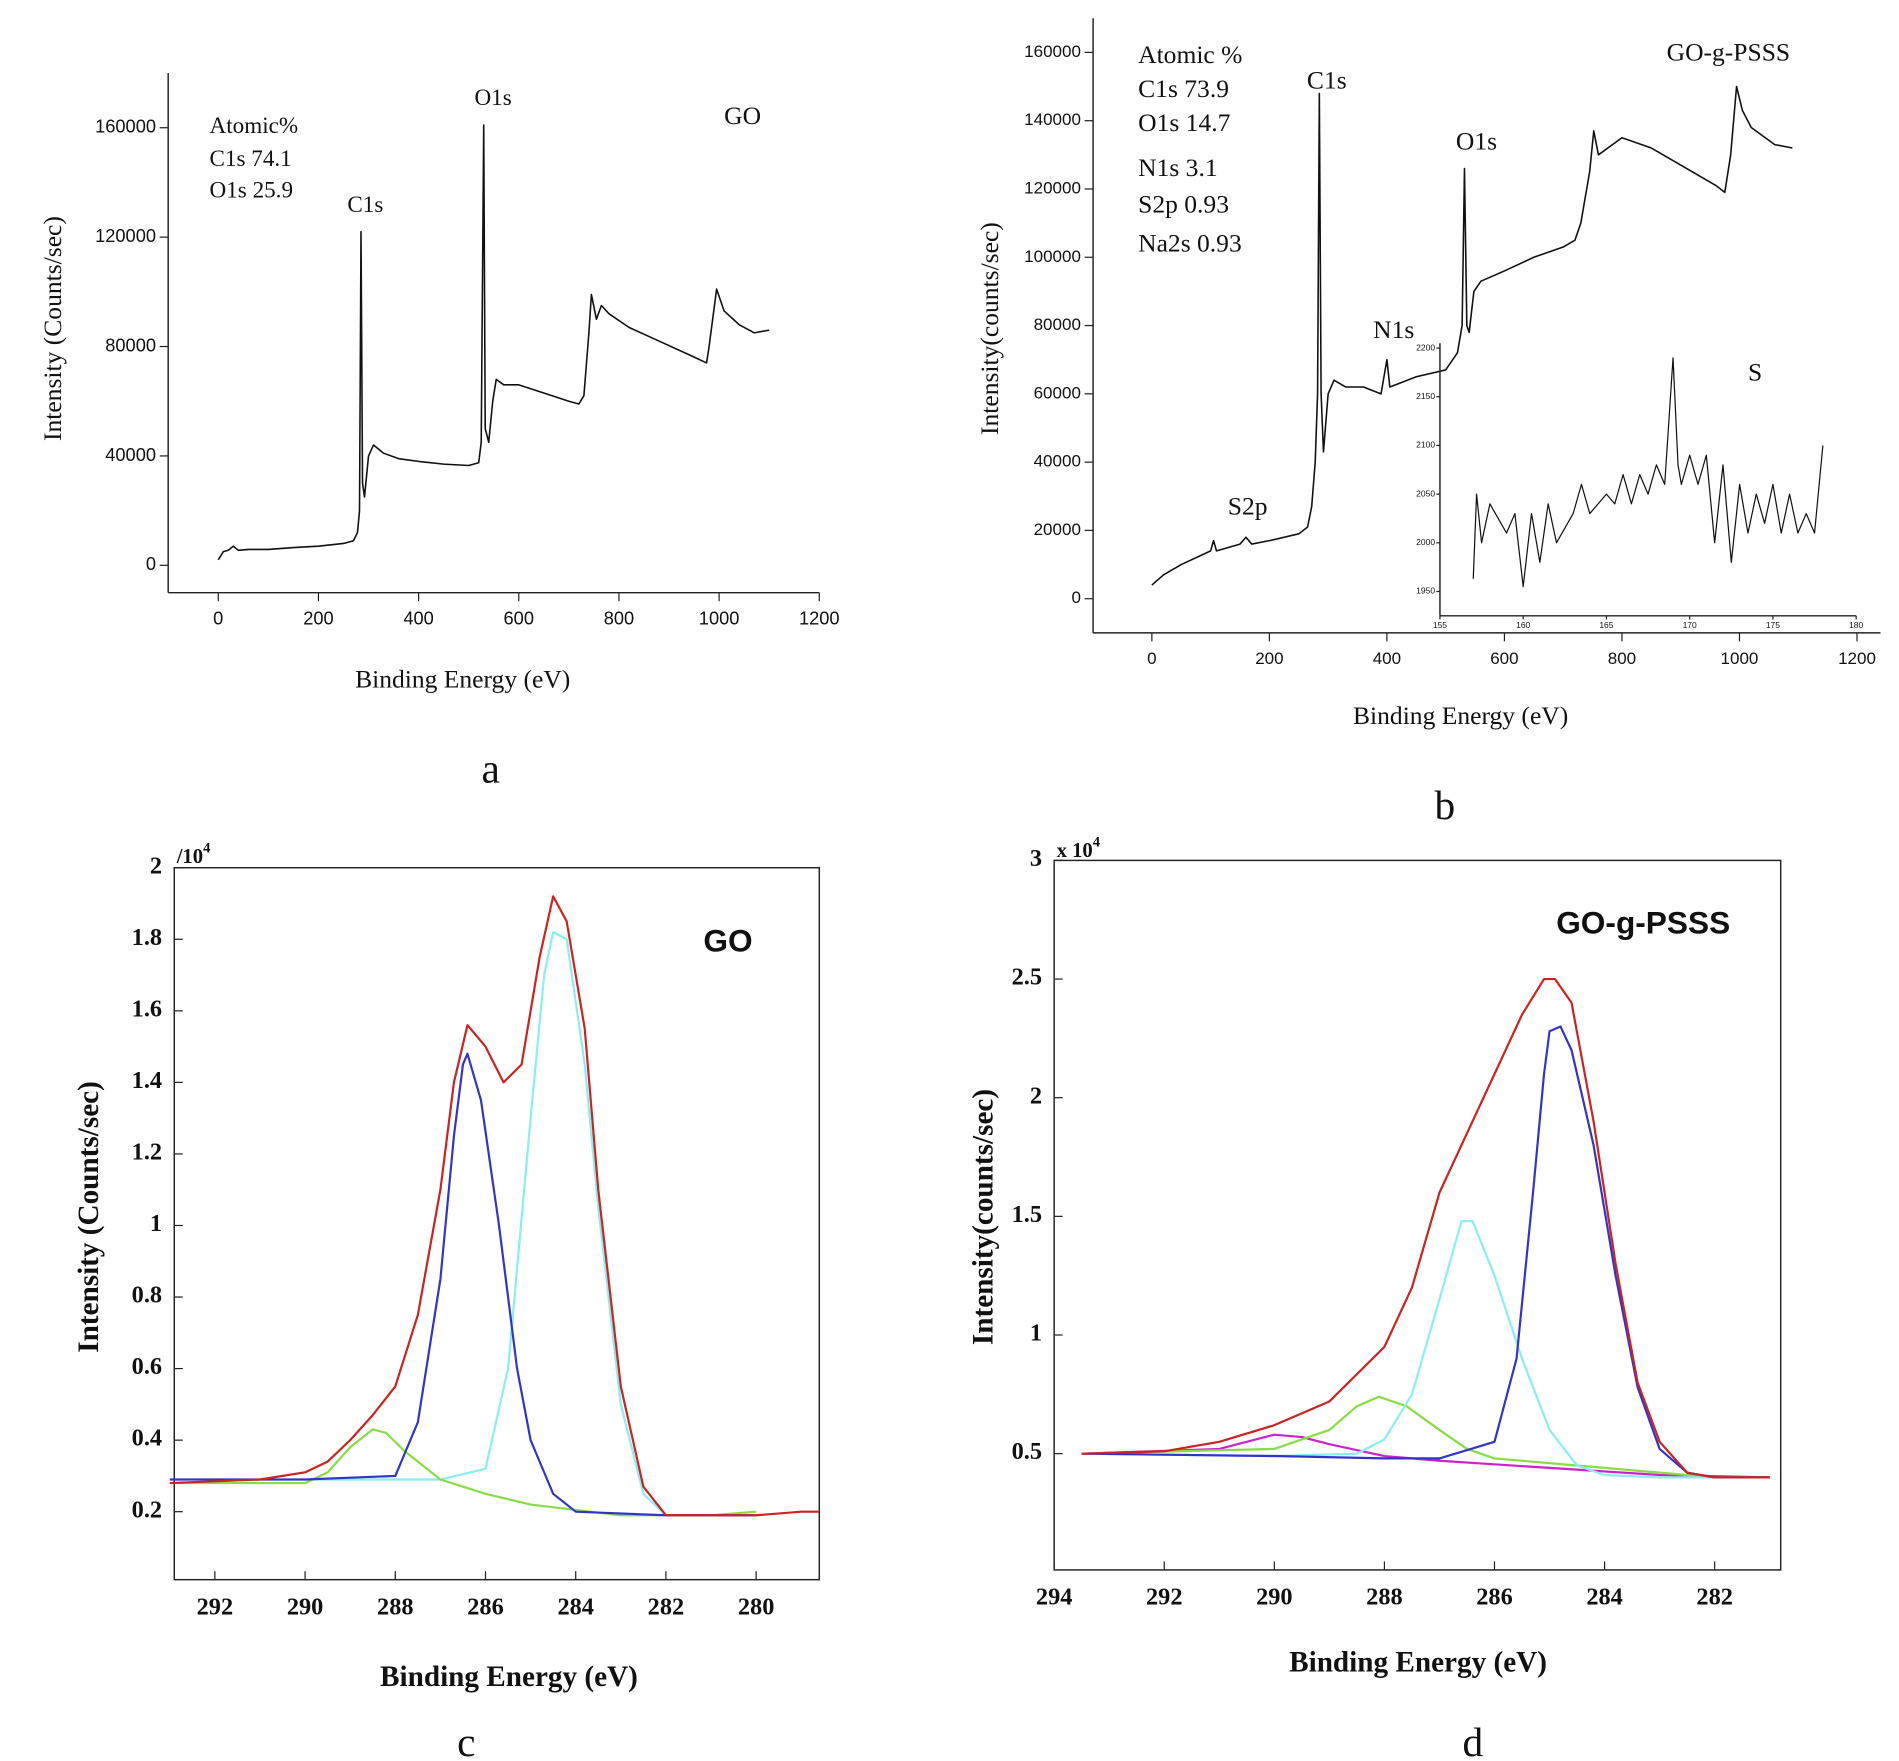 This screenshot has width=1899, height=1761. I want to click on annotation: S, so click(1755, 372).